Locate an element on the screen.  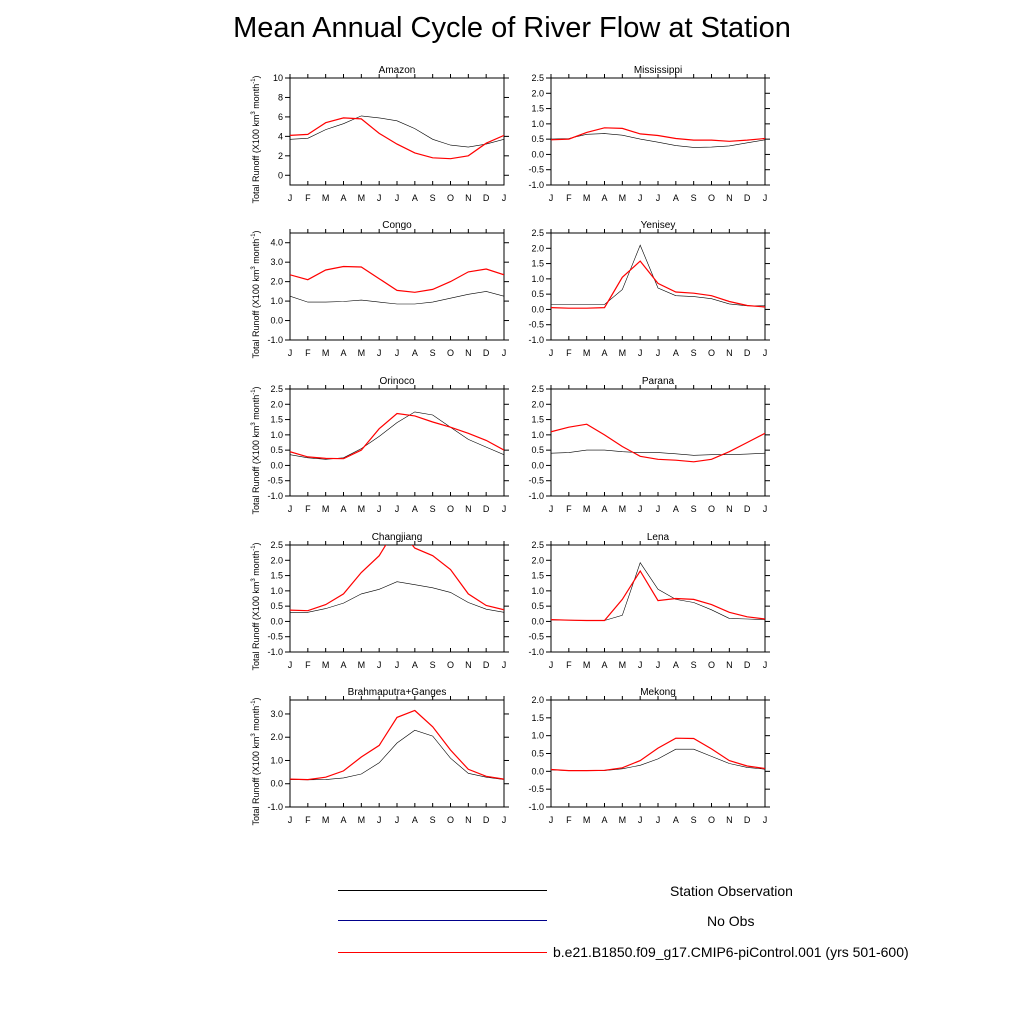
model-line-yenisey is located at coordinates (658, 284).